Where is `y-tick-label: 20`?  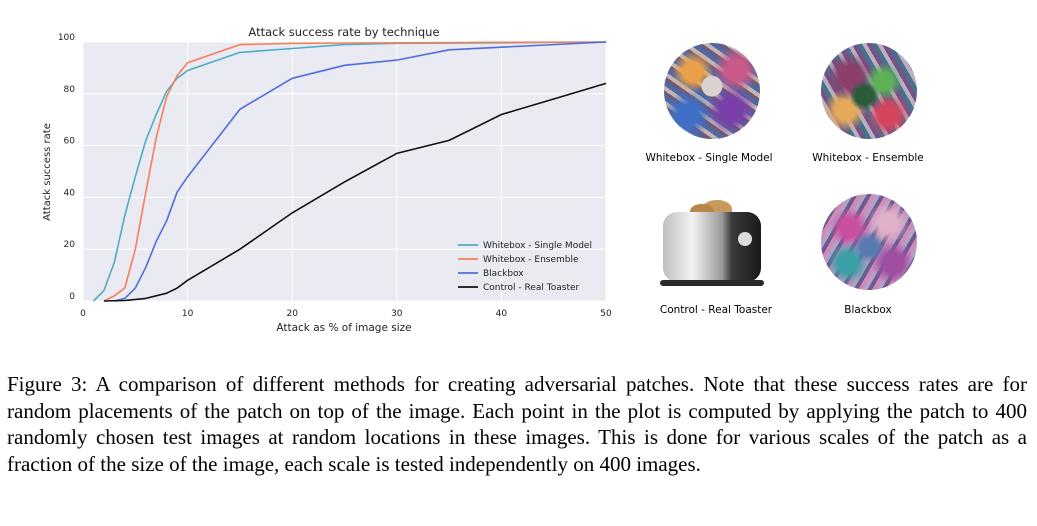 y-tick-label: 20 is located at coordinates (70, 245).